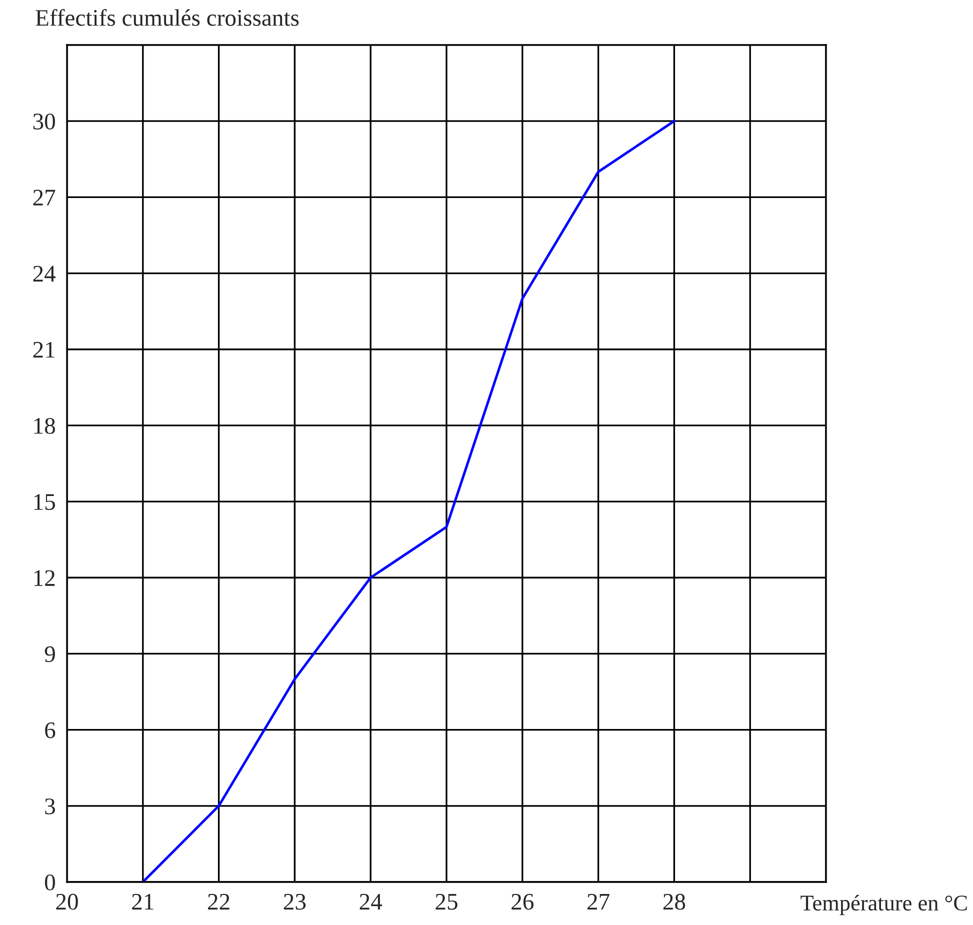 Image resolution: width=973 pixels, height=925 pixels. What do you see at coordinates (50, 806) in the screenshot?
I see `y-tick-label: 3` at bounding box center [50, 806].